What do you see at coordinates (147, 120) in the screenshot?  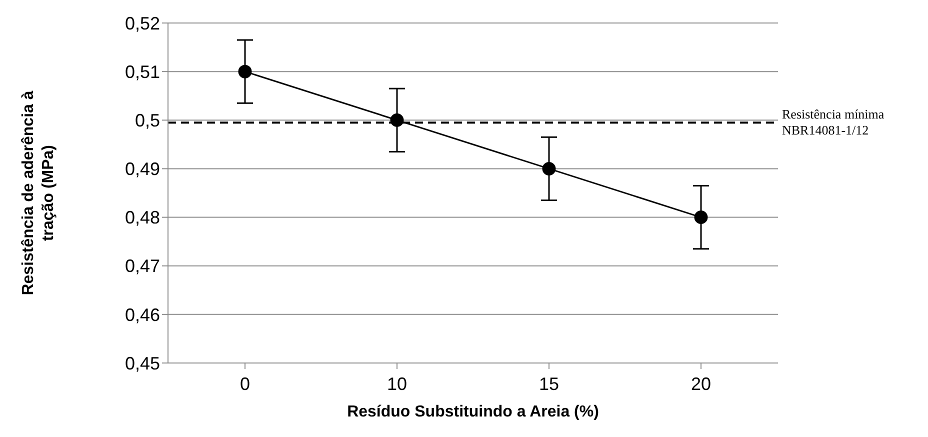 I see `y-tick-label: 0,5` at bounding box center [147, 120].